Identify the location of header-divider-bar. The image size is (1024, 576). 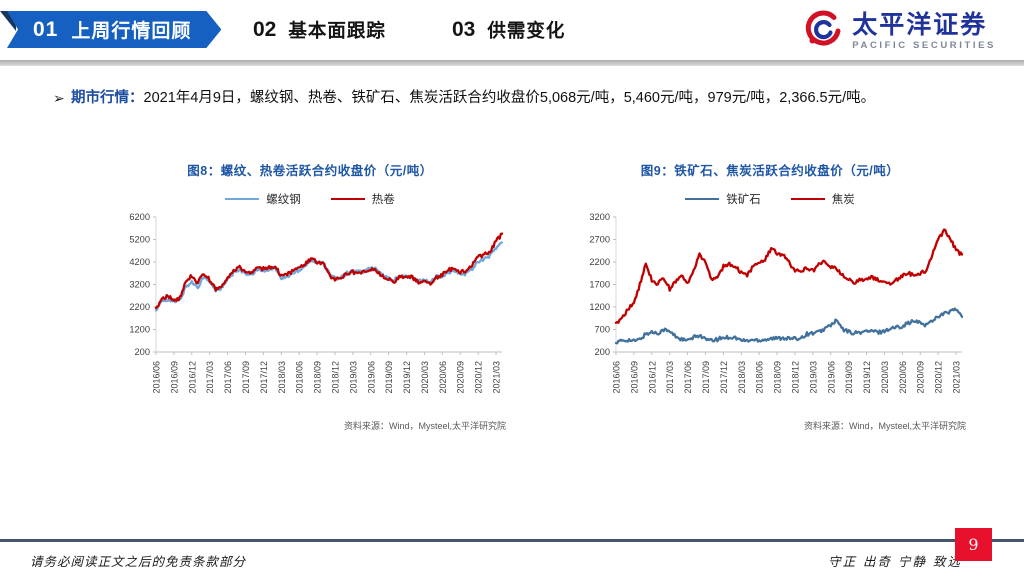
(512, 63).